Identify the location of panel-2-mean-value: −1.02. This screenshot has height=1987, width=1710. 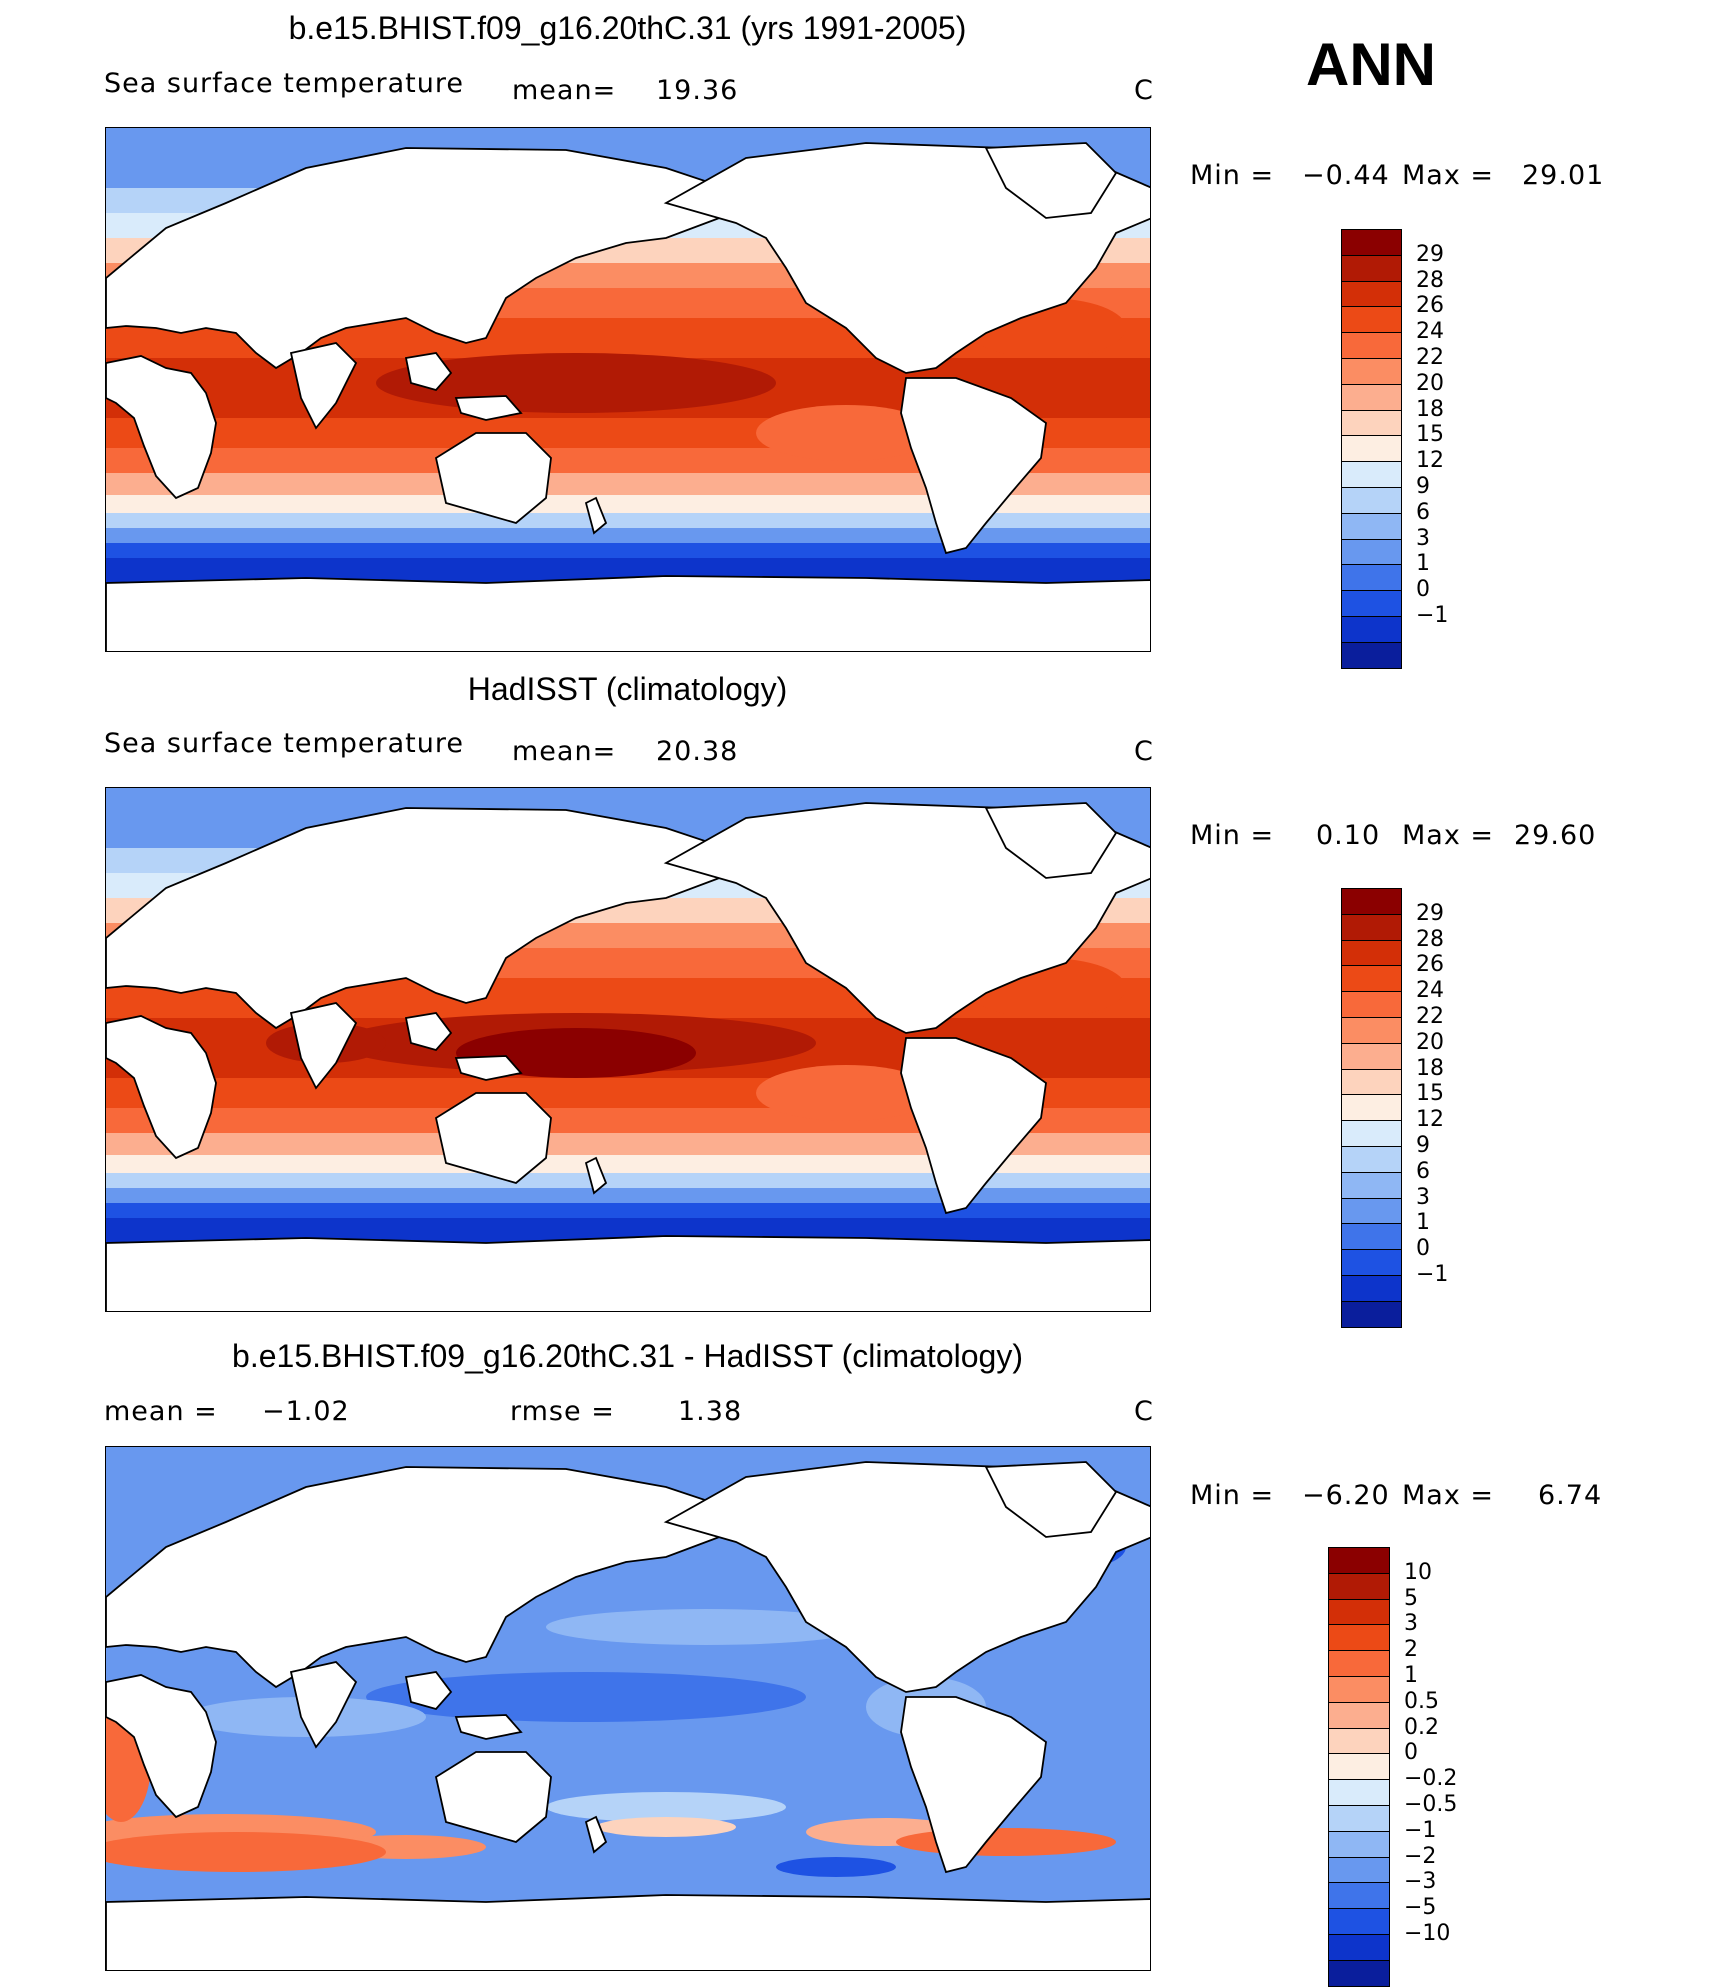
(306, 1411).